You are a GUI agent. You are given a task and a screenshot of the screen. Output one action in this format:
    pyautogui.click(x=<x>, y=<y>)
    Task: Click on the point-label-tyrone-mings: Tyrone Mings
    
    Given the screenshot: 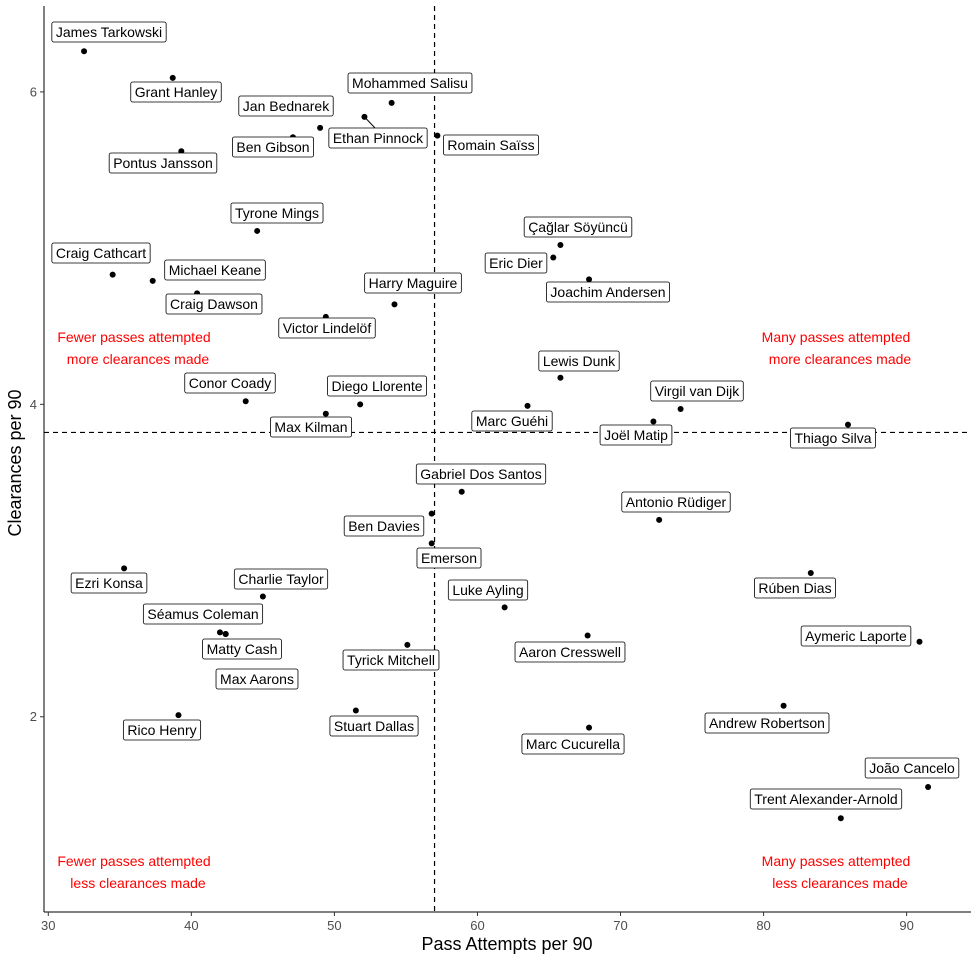 What is the action you would take?
    pyautogui.click(x=277, y=213)
    